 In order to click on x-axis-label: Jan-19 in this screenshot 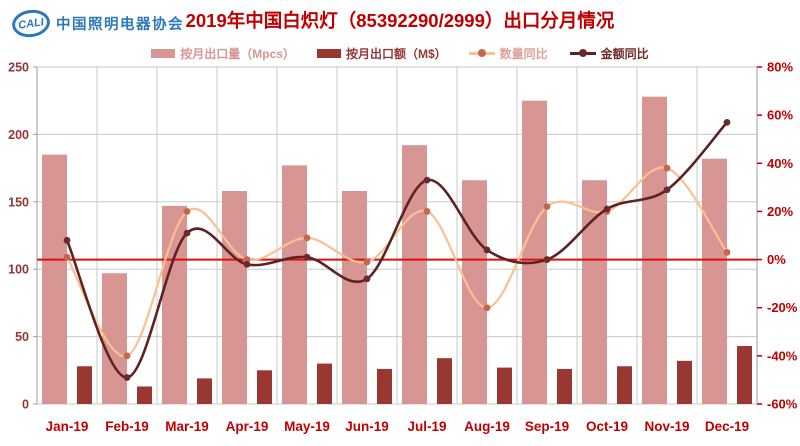, I will do `click(67, 426)`.